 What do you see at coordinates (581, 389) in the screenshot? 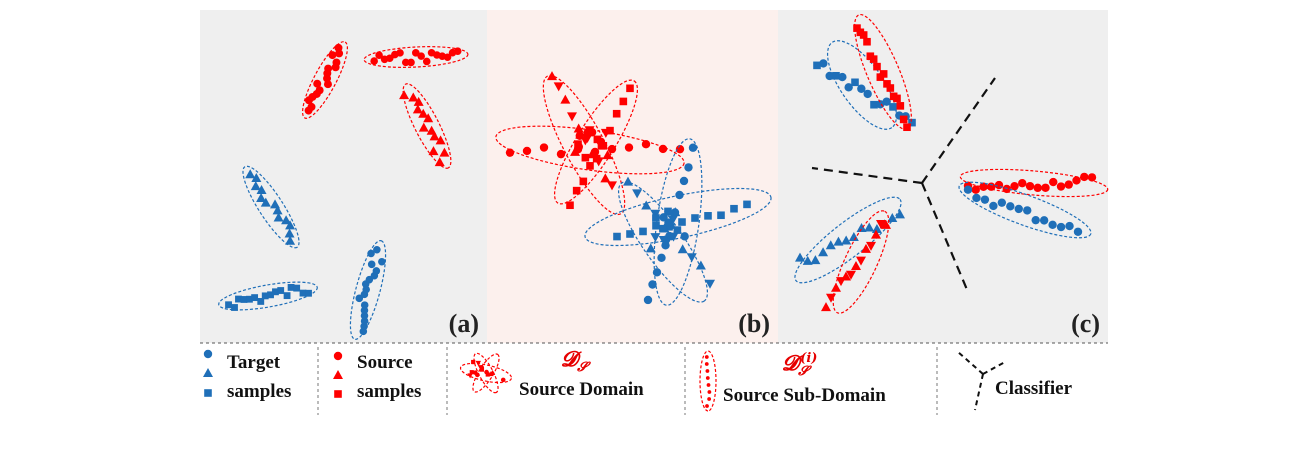
I see `legend-domain-label: Source Domain` at bounding box center [581, 389].